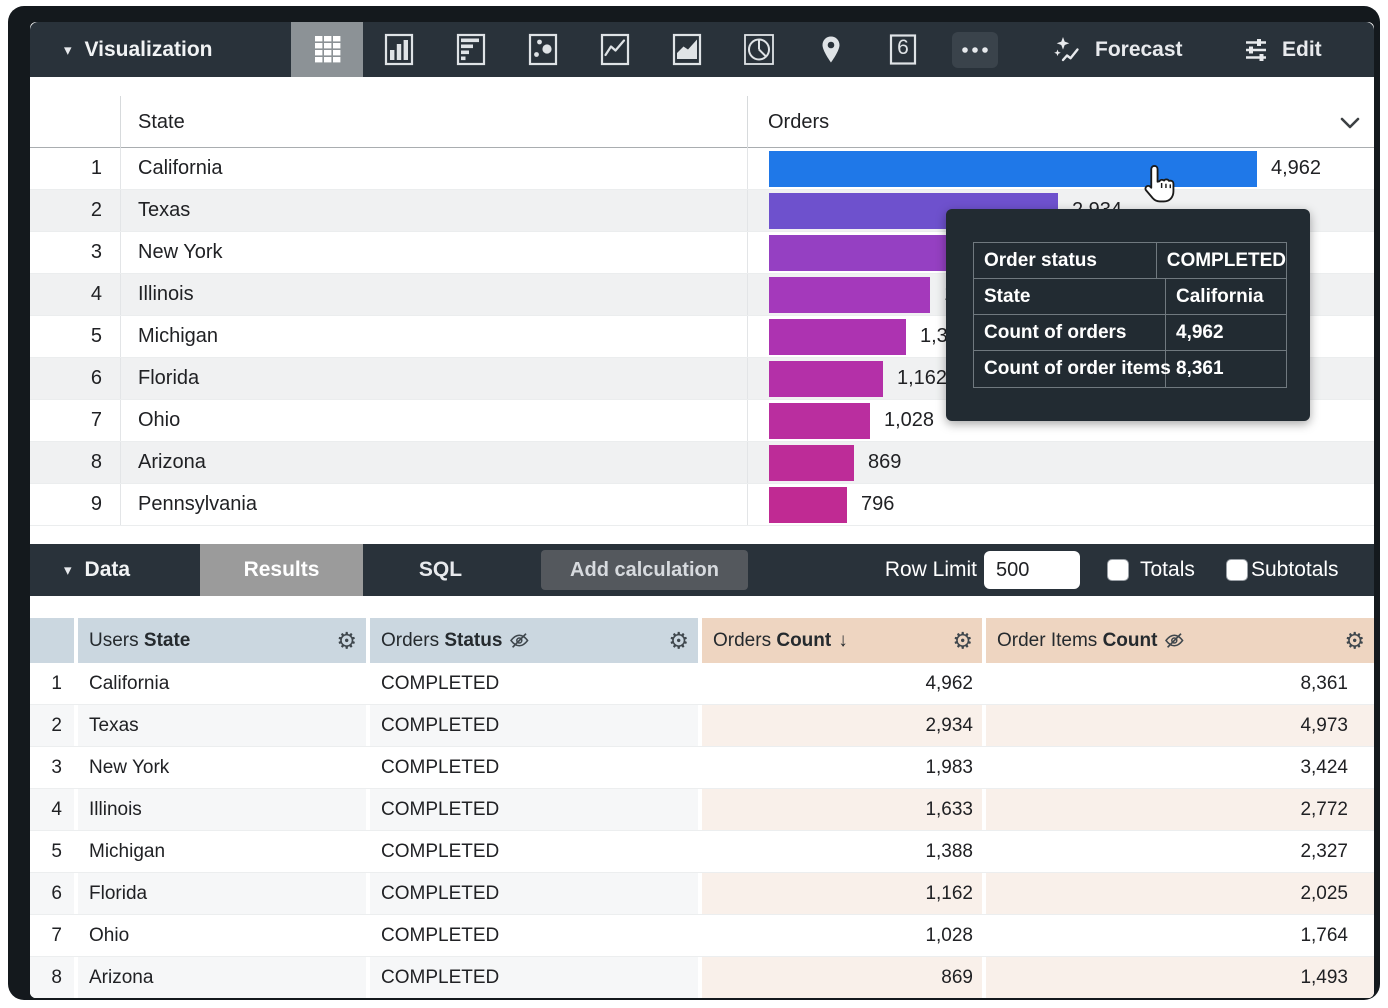 Image resolution: width=1388 pixels, height=1008 pixels. Describe the element at coordinates (222, 977) in the screenshot. I see `data-cell-state: Arizona` at that location.